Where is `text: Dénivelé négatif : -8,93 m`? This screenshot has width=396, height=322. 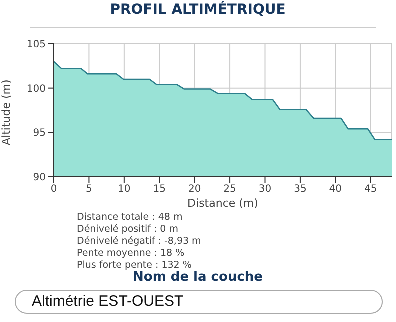 text: Dénivelé négatif : -8,93 m is located at coordinates (139, 242).